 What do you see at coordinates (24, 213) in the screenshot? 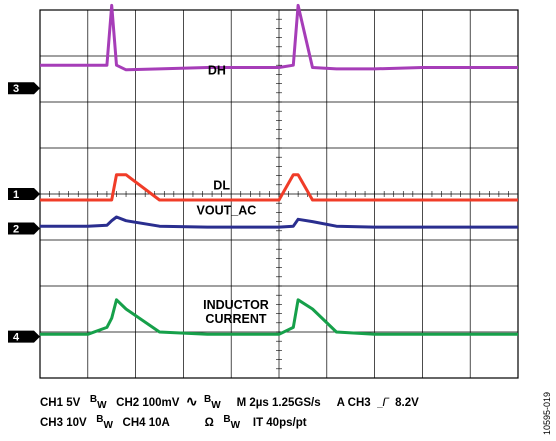
I see `channel-markers: 3 1 2 4` at bounding box center [24, 213].